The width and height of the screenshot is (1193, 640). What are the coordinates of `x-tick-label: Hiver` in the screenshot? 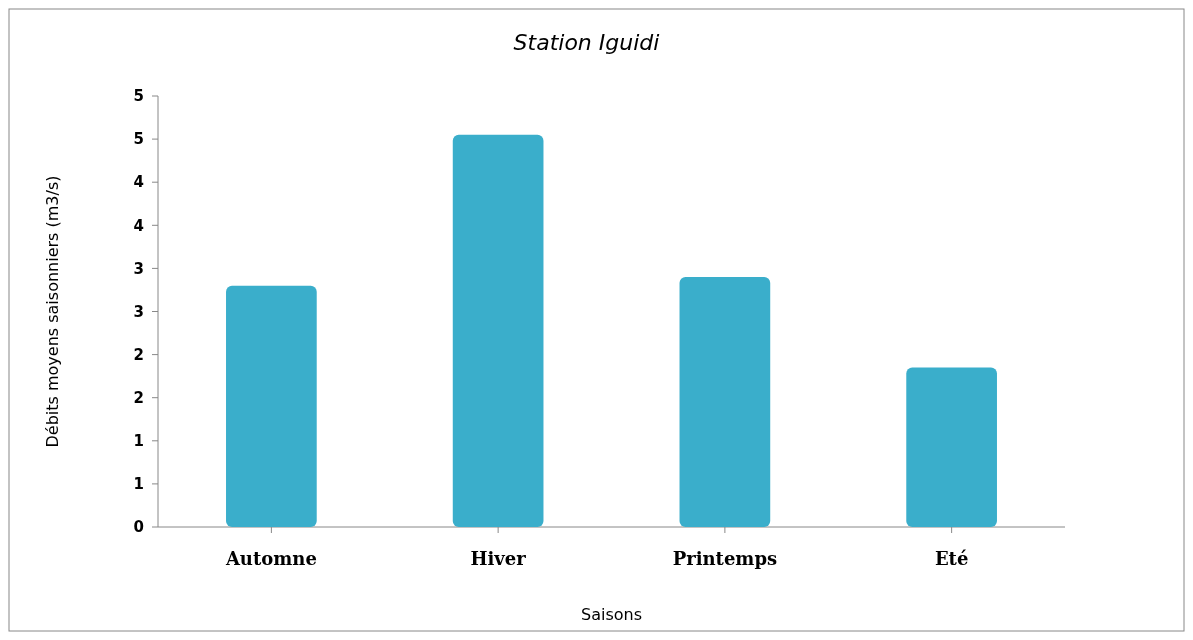 It's located at (498, 558).